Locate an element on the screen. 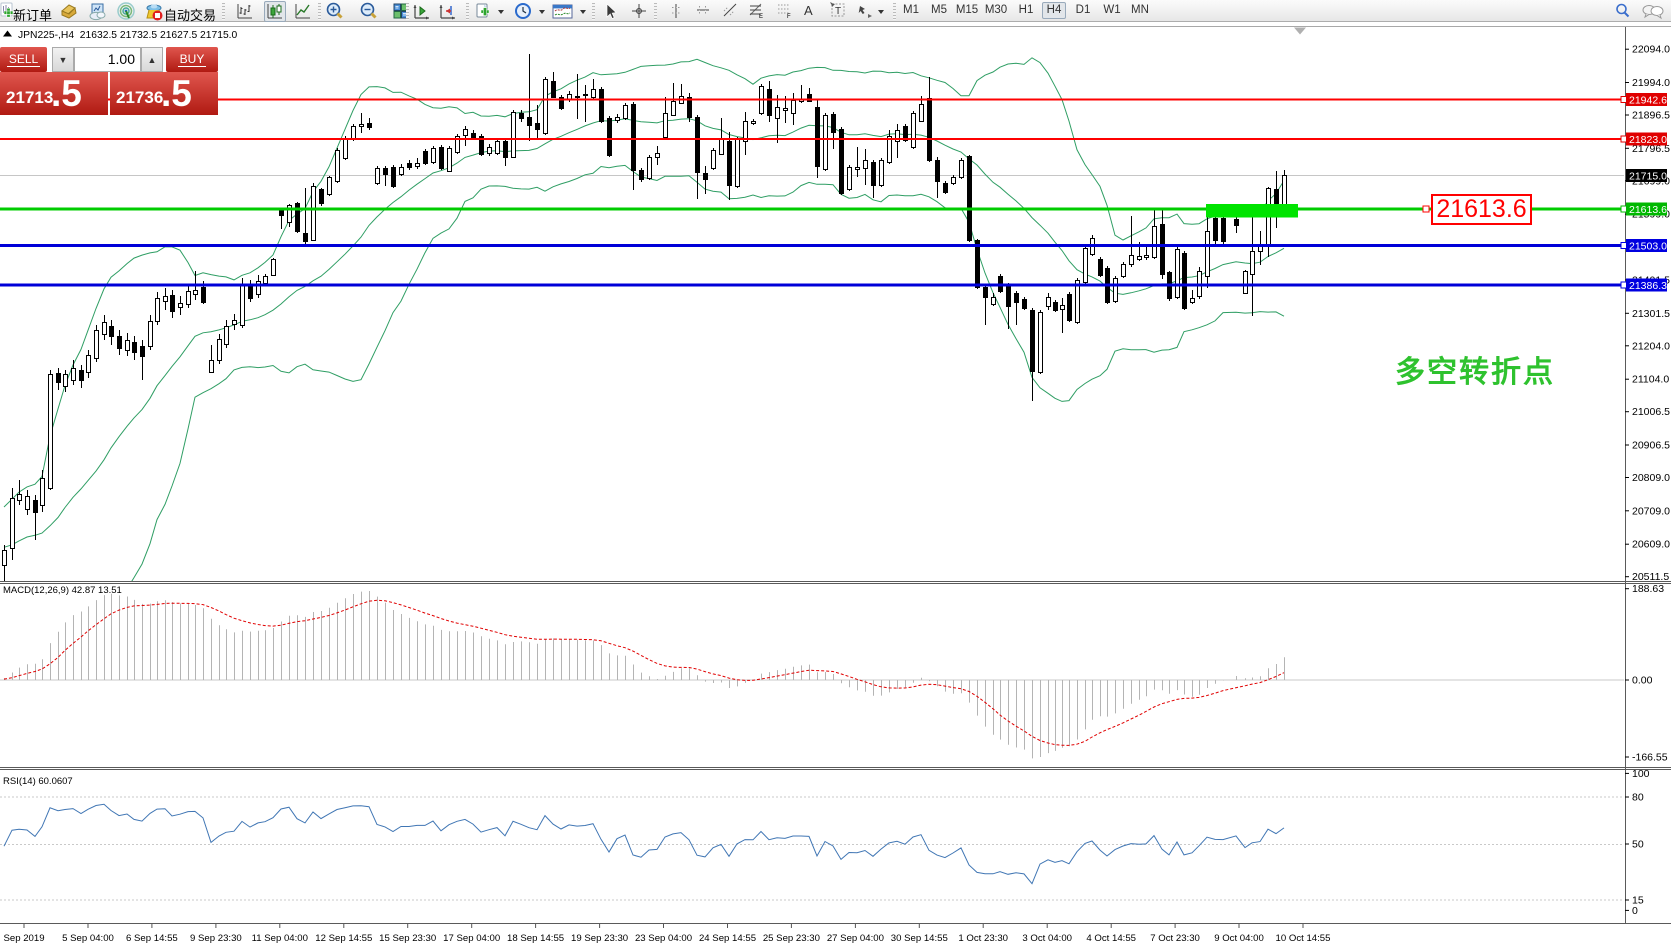  svg-text: 21204.0 is located at coordinates (1651, 346).